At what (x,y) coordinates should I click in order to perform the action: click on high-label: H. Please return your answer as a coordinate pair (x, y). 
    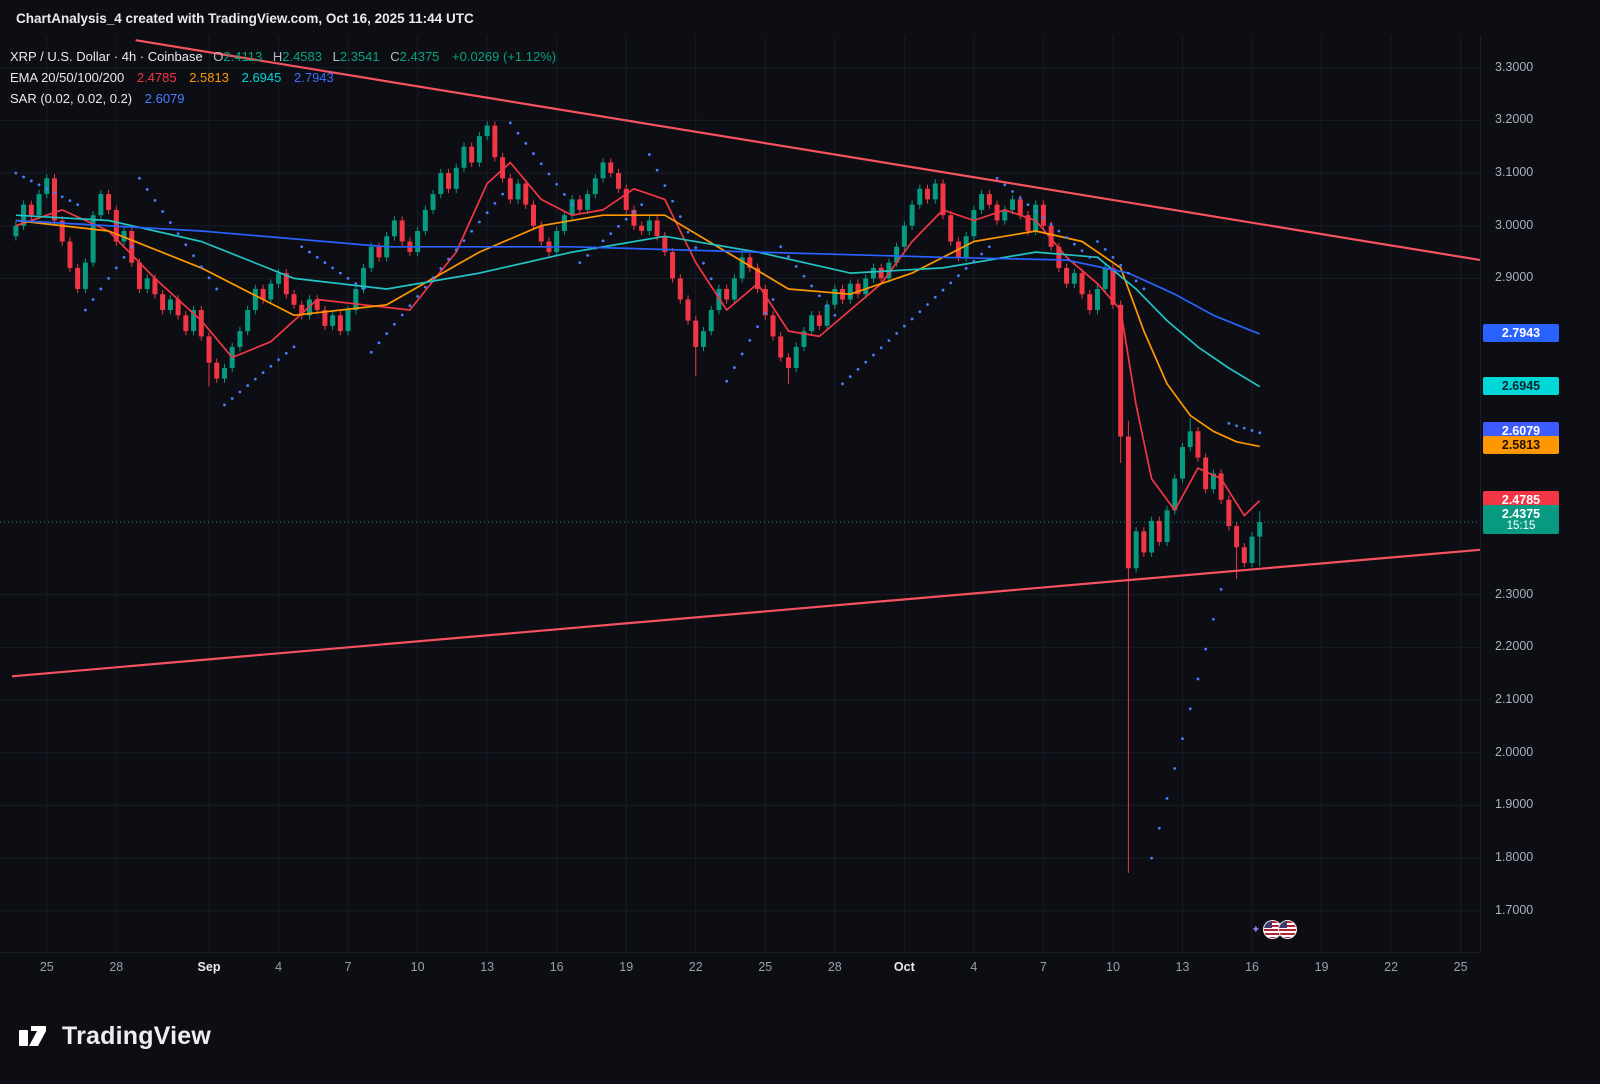
    Looking at the image, I should click on (277, 56).